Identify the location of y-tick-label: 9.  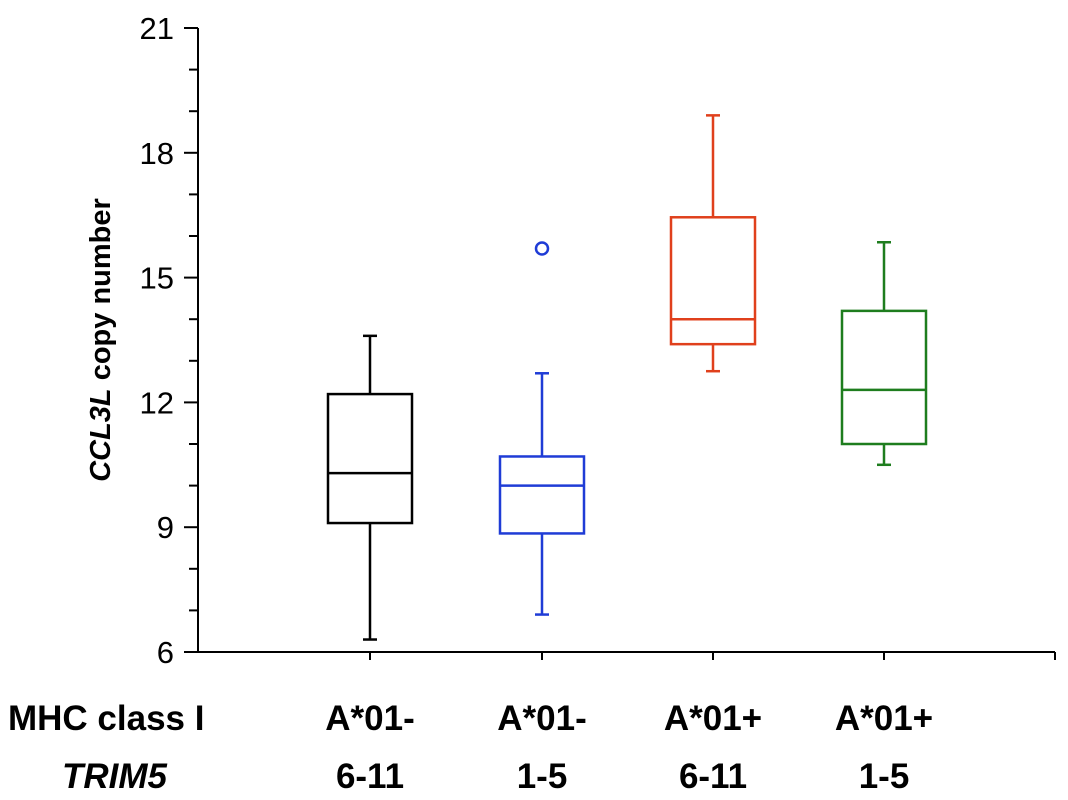
(165, 527).